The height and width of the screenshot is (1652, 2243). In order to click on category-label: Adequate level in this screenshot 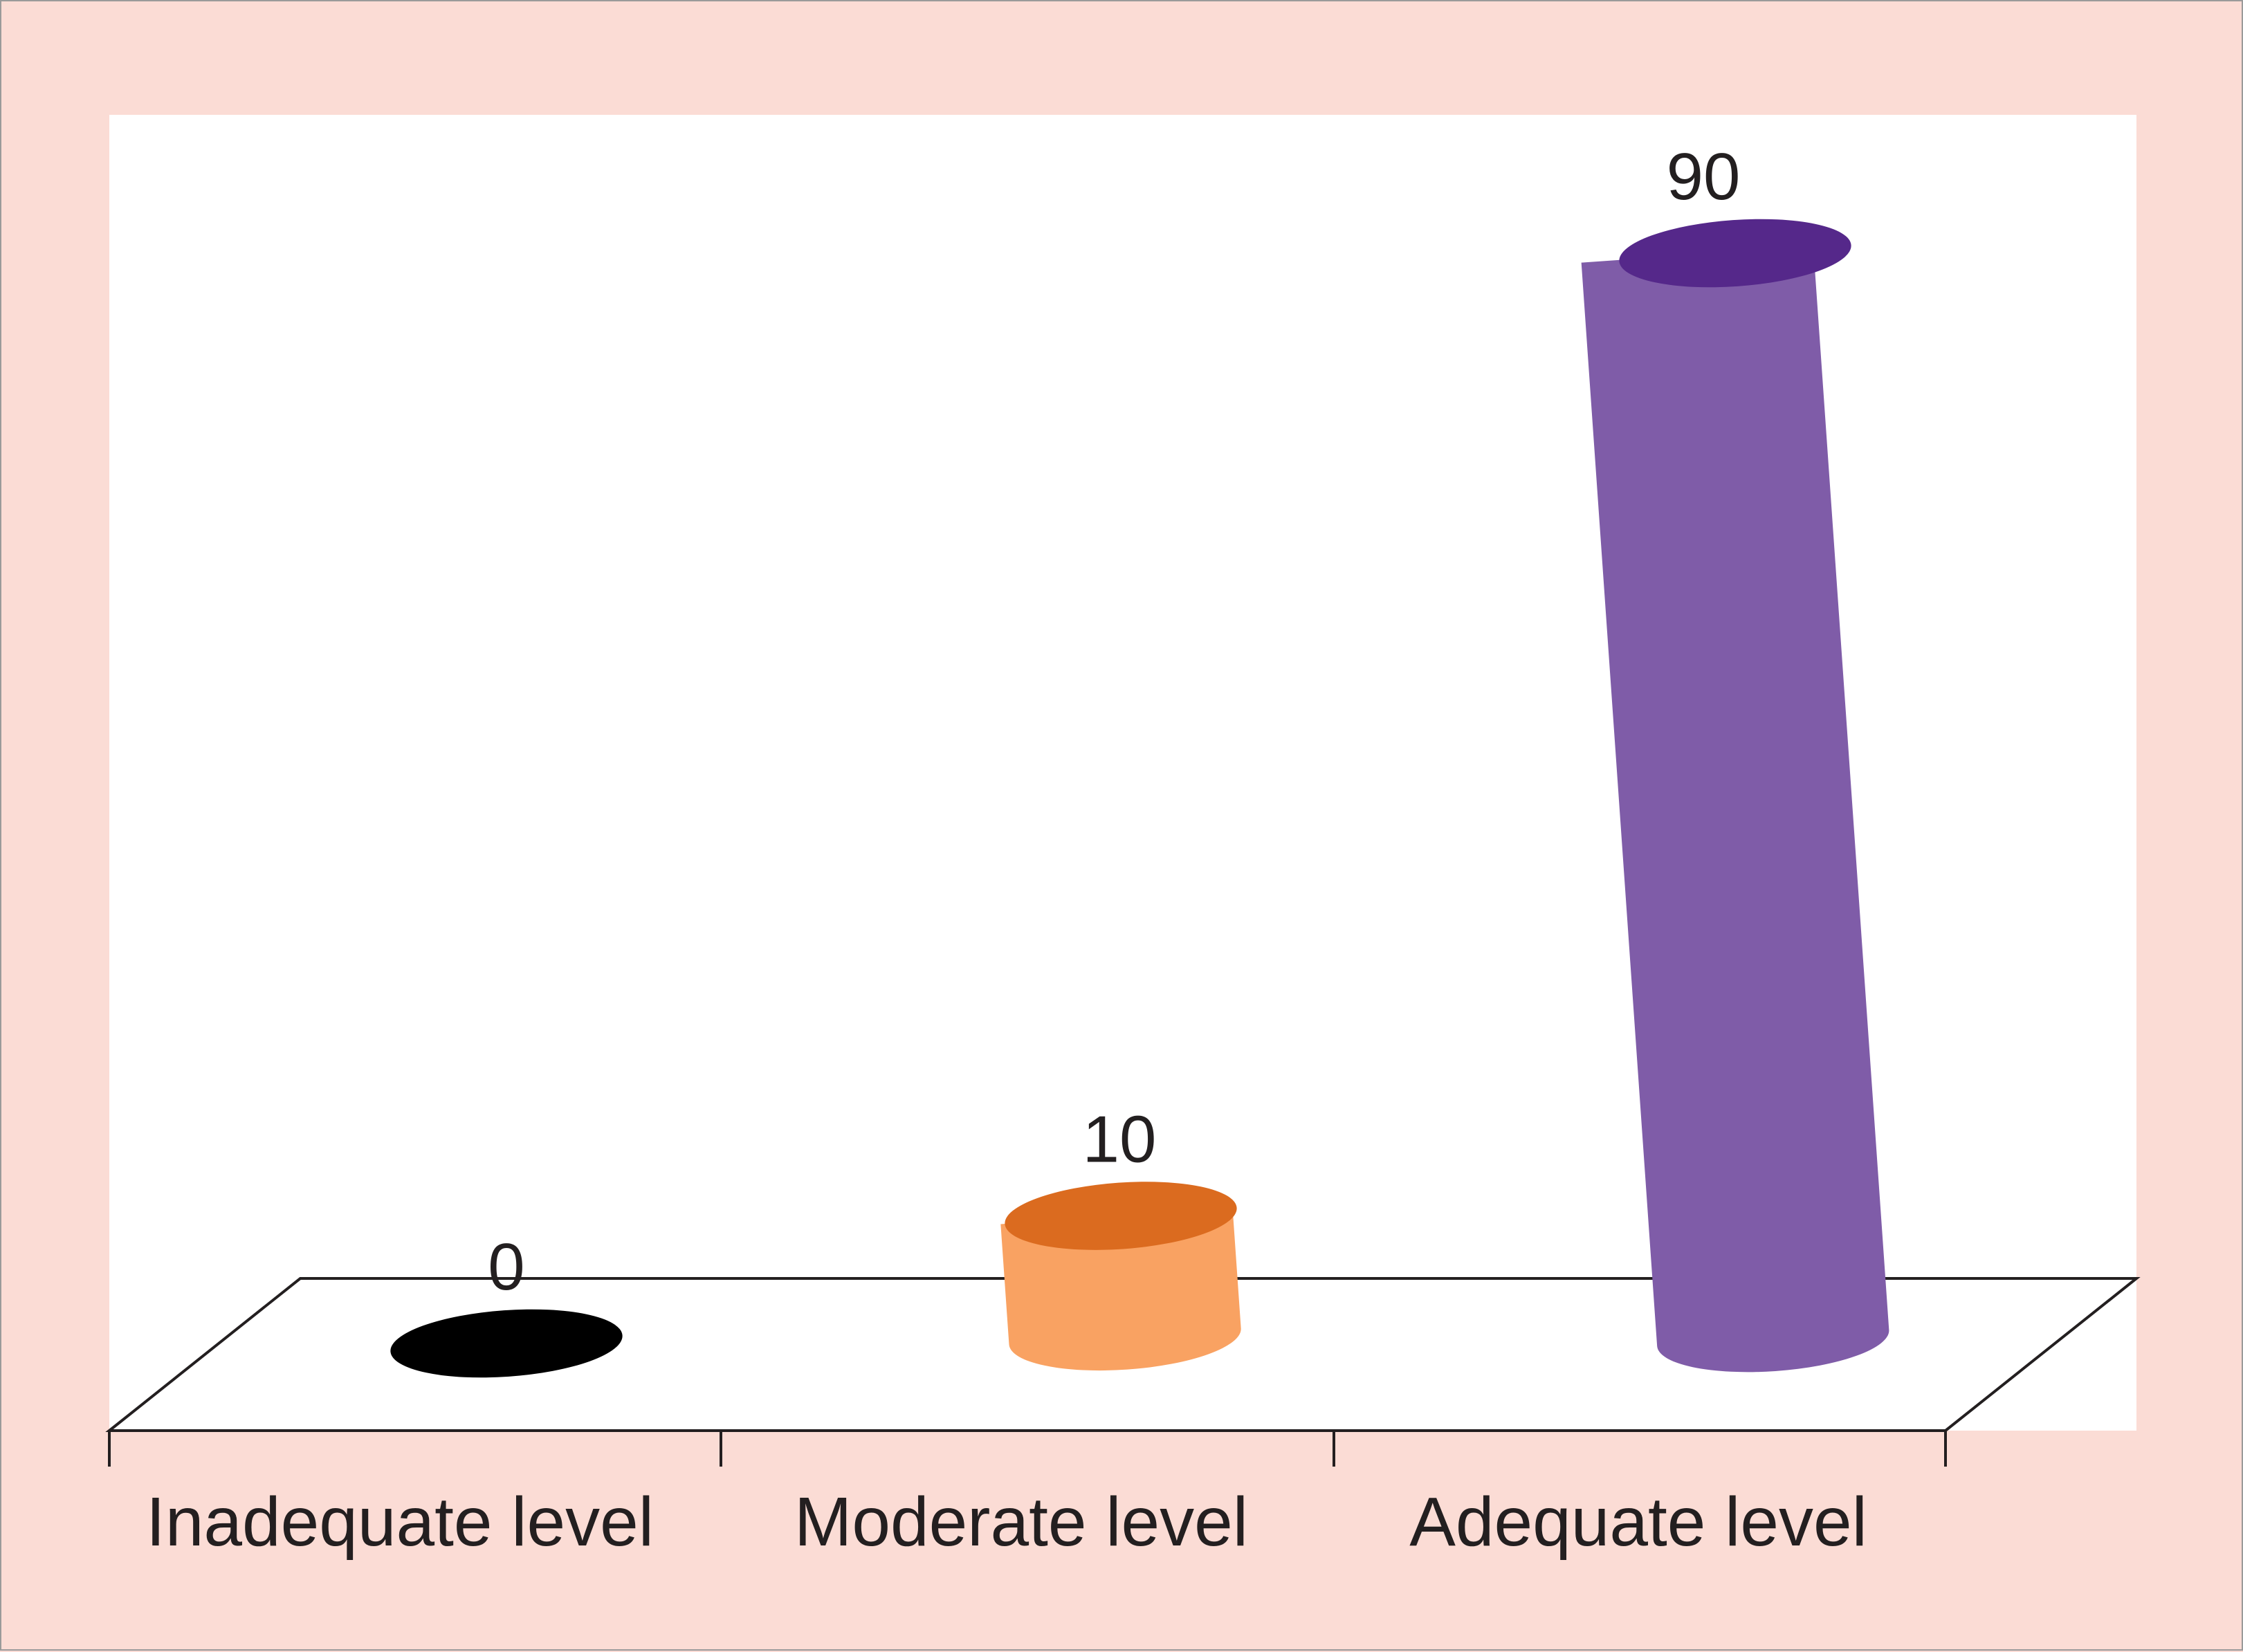, I will do `click(1638, 1522)`.